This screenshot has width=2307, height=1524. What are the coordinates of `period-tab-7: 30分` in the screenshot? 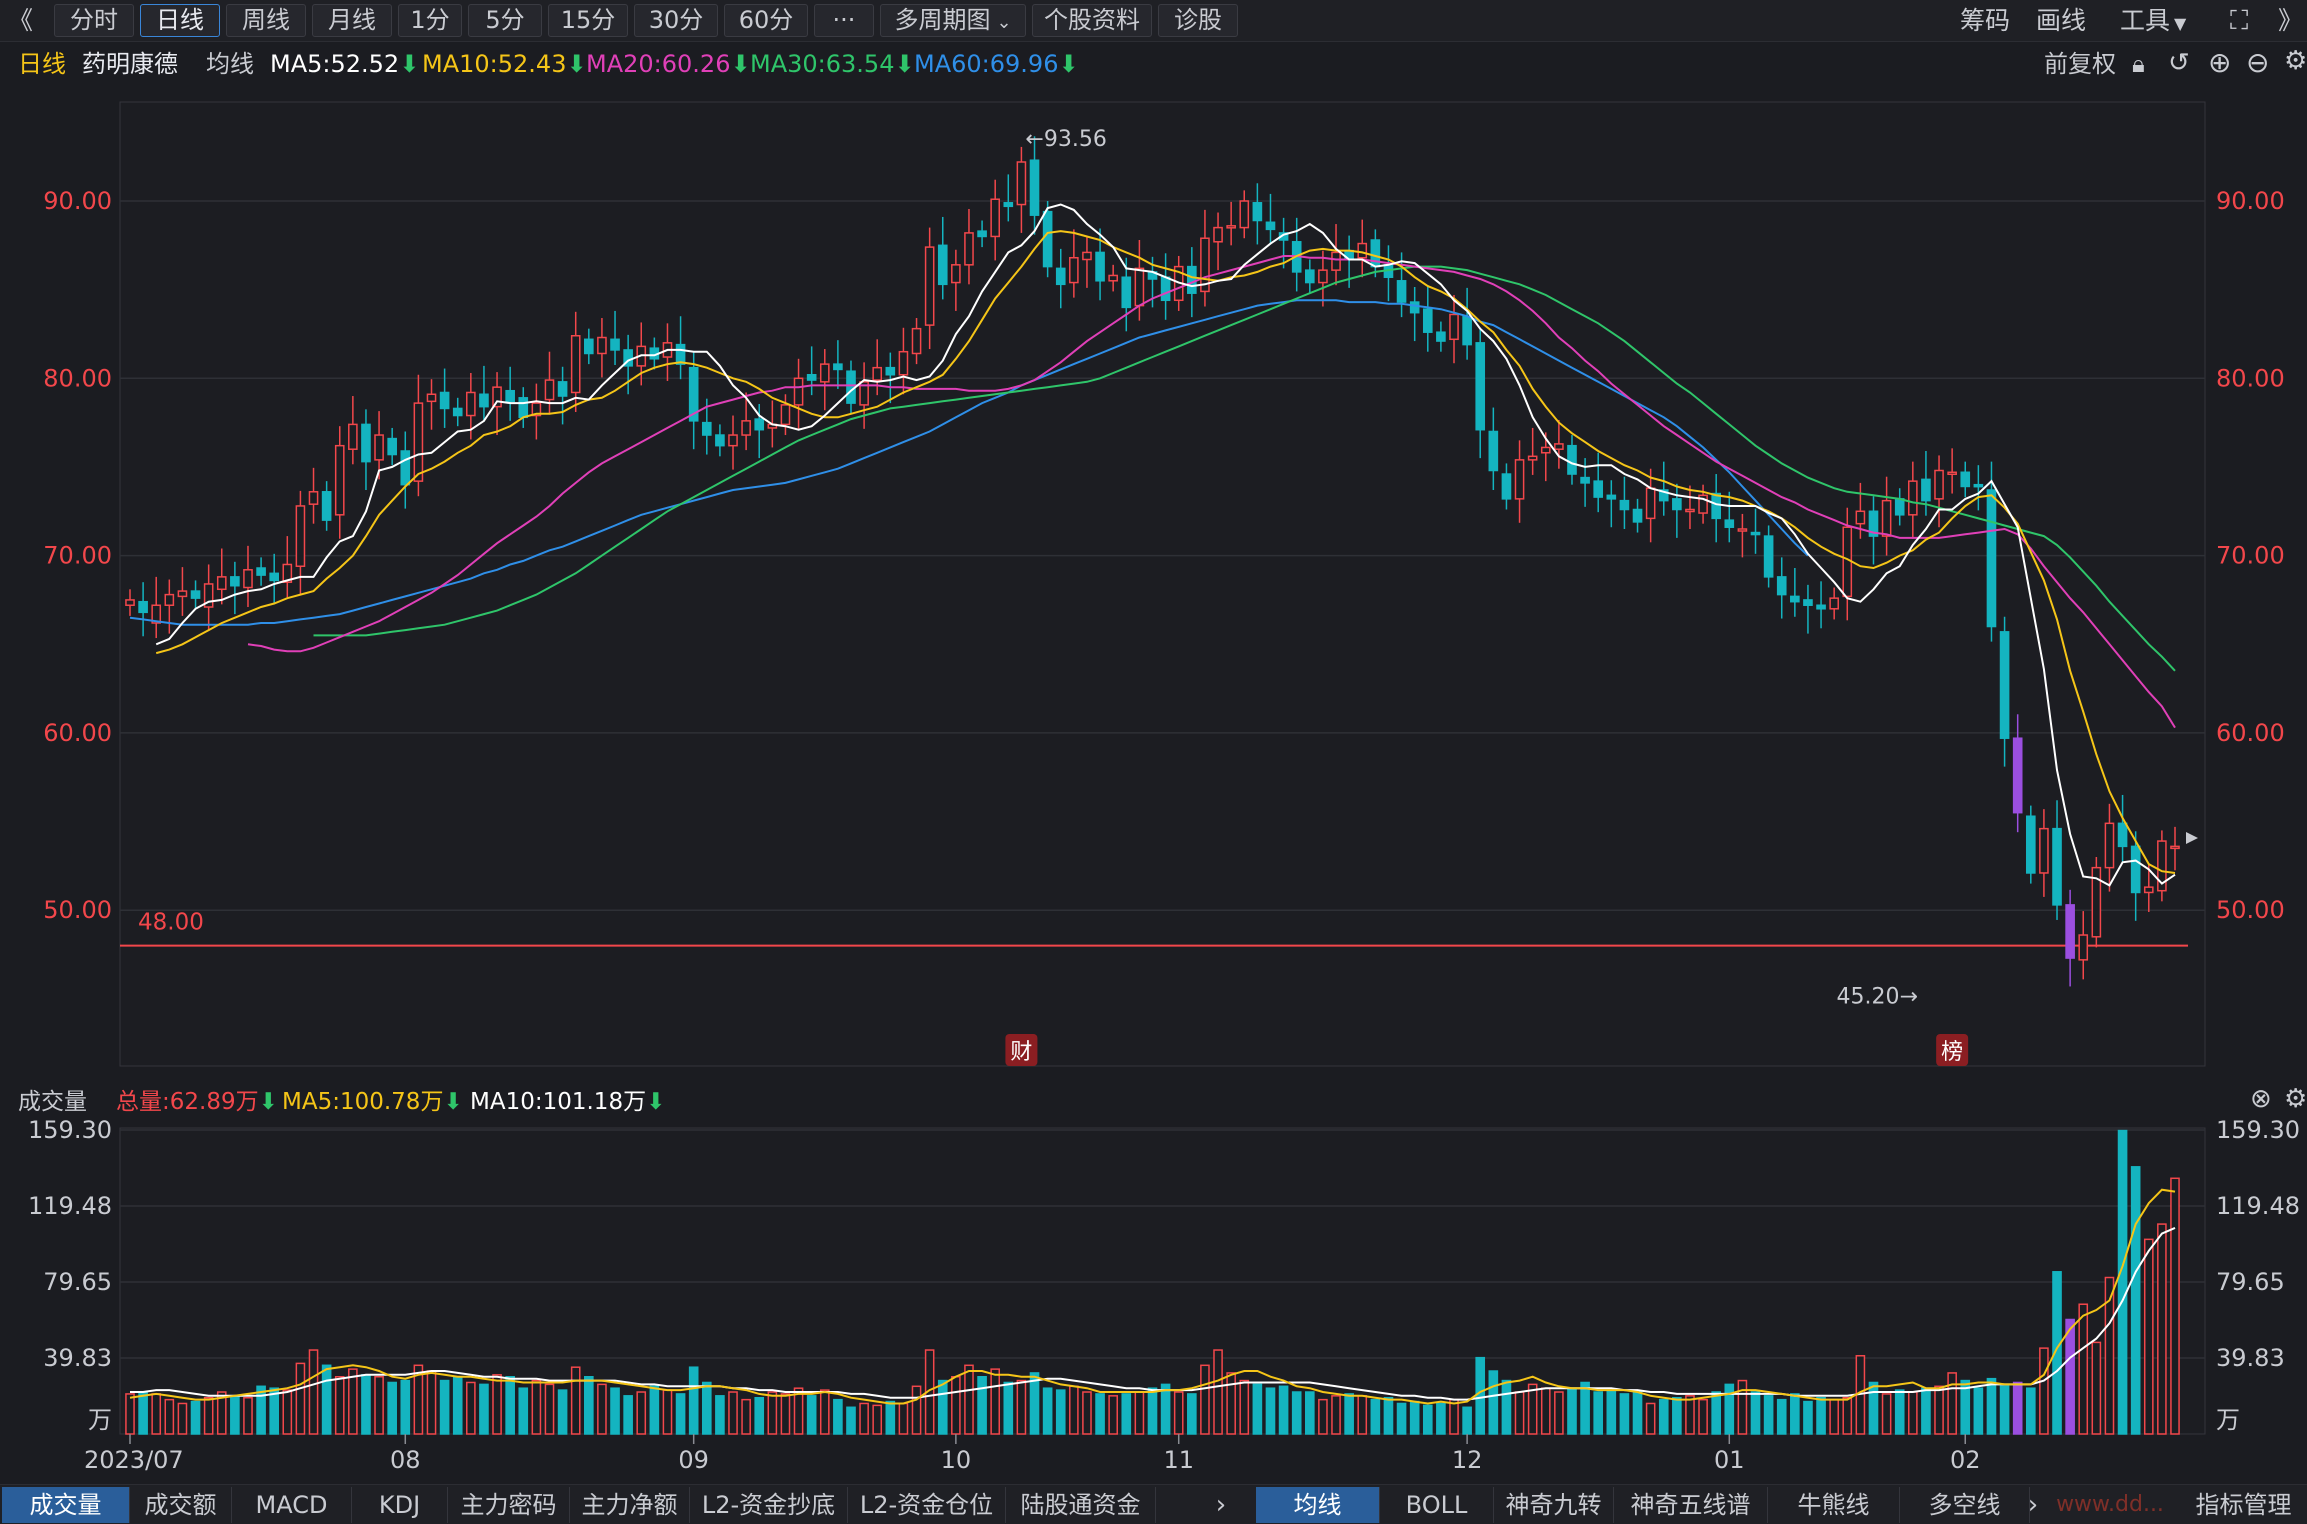 It's located at (676, 20).